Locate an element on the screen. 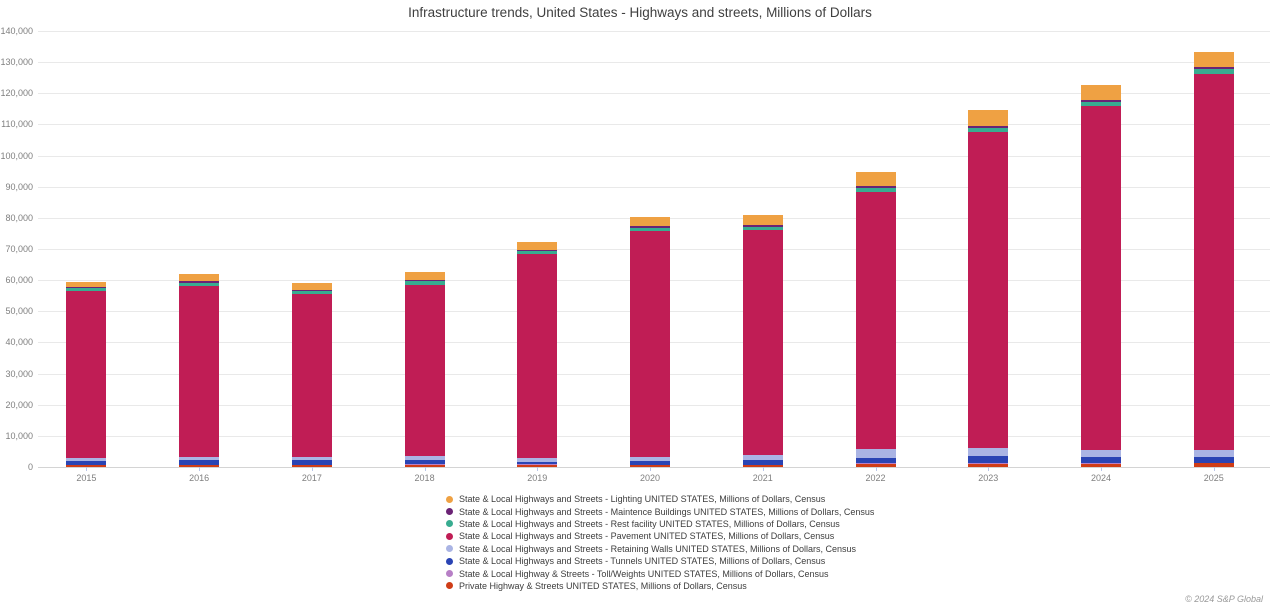 The image size is (1280, 607). bar-2023-segment-private is located at coordinates (988, 465).